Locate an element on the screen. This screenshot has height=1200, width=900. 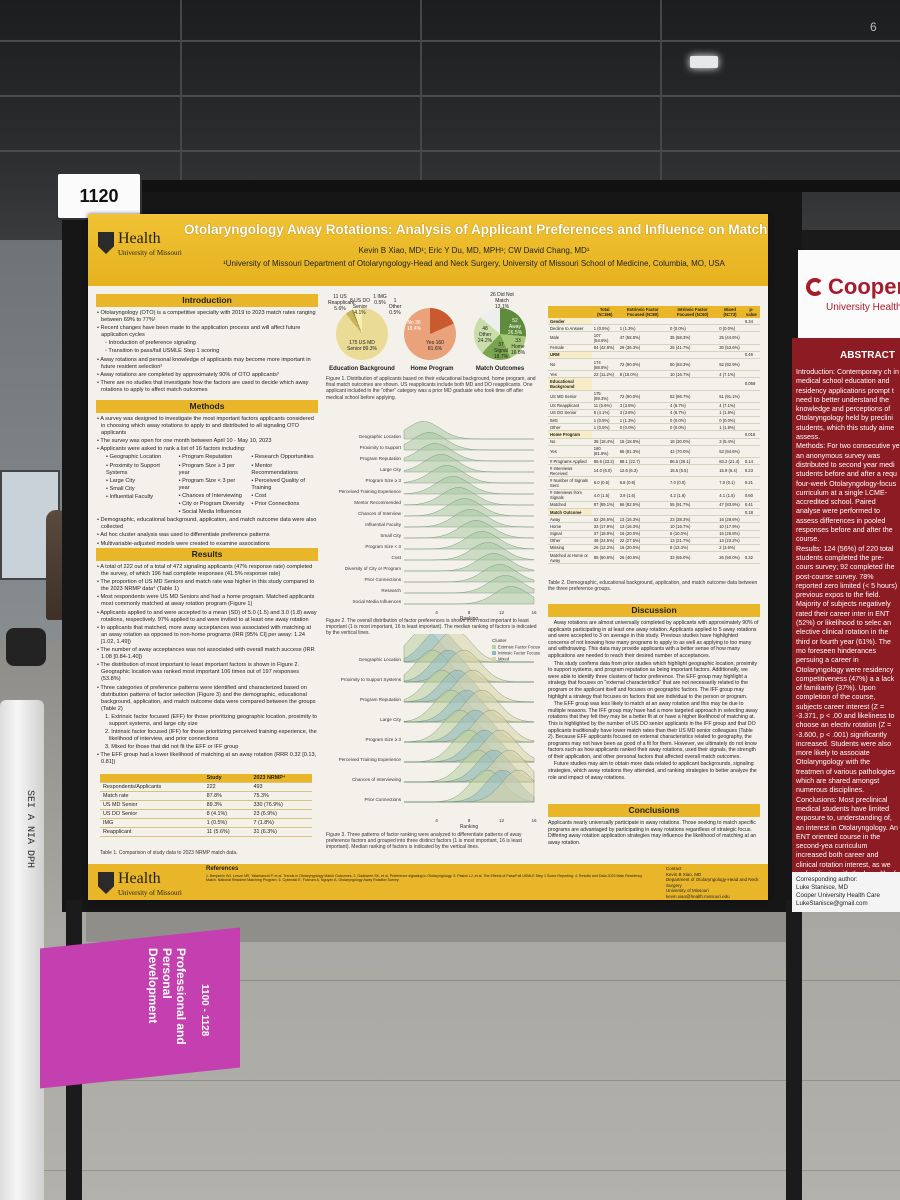
table-cell: 4.2 (1.6) is located at coordinates (692, 495).